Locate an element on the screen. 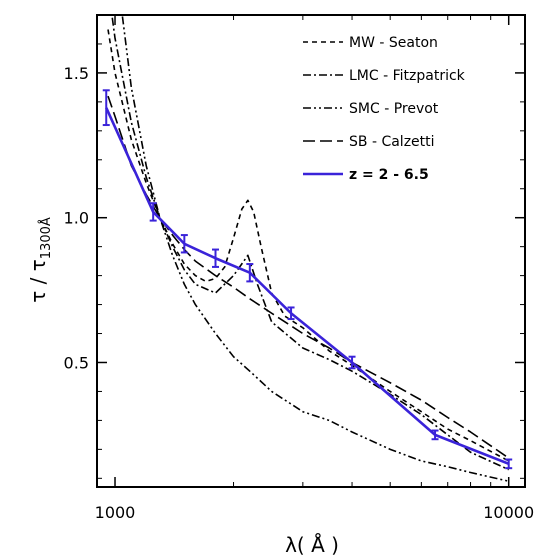 The width and height of the screenshot is (544, 557). legend-label-z-2-6-5: z = 2 - 6.5 is located at coordinates (389, 175).